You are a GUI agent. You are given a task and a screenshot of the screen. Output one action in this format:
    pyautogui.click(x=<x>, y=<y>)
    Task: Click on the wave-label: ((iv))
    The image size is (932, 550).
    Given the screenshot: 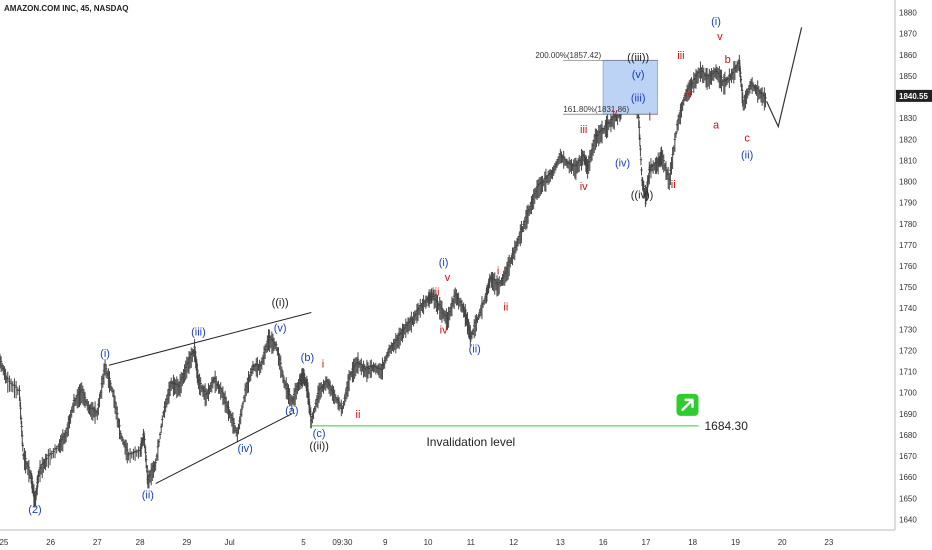 What is the action you would take?
    pyautogui.click(x=642, y=195)
    